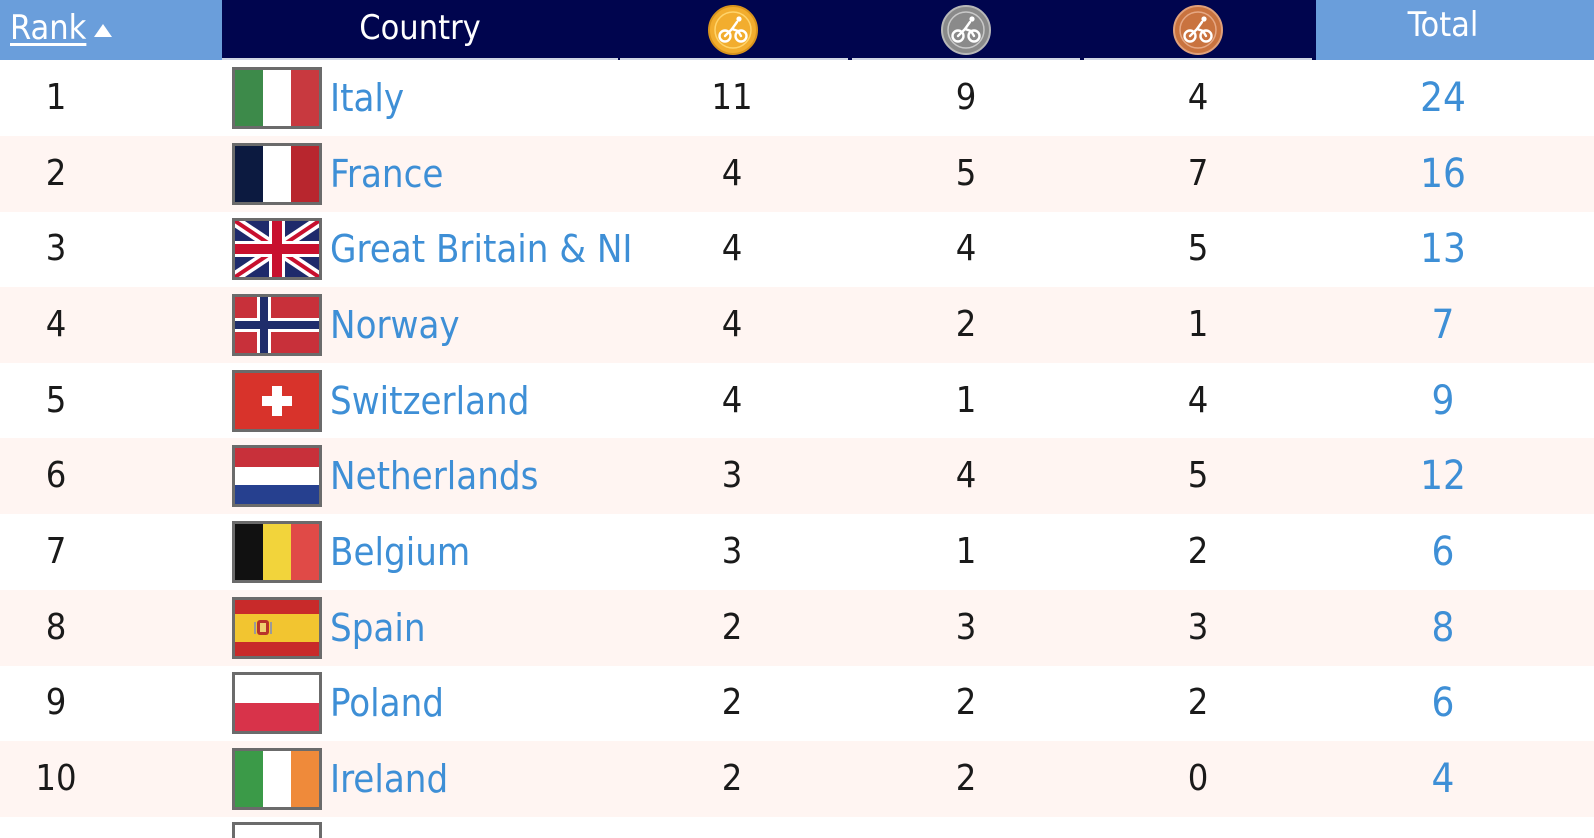 The width and height of the screenshot is (1594, 838). What do you see at coordinates (797, 325) in the screenshot?
I see `table-row: 4 Norway 4 2 1 7` at bounding box center [797, 325].